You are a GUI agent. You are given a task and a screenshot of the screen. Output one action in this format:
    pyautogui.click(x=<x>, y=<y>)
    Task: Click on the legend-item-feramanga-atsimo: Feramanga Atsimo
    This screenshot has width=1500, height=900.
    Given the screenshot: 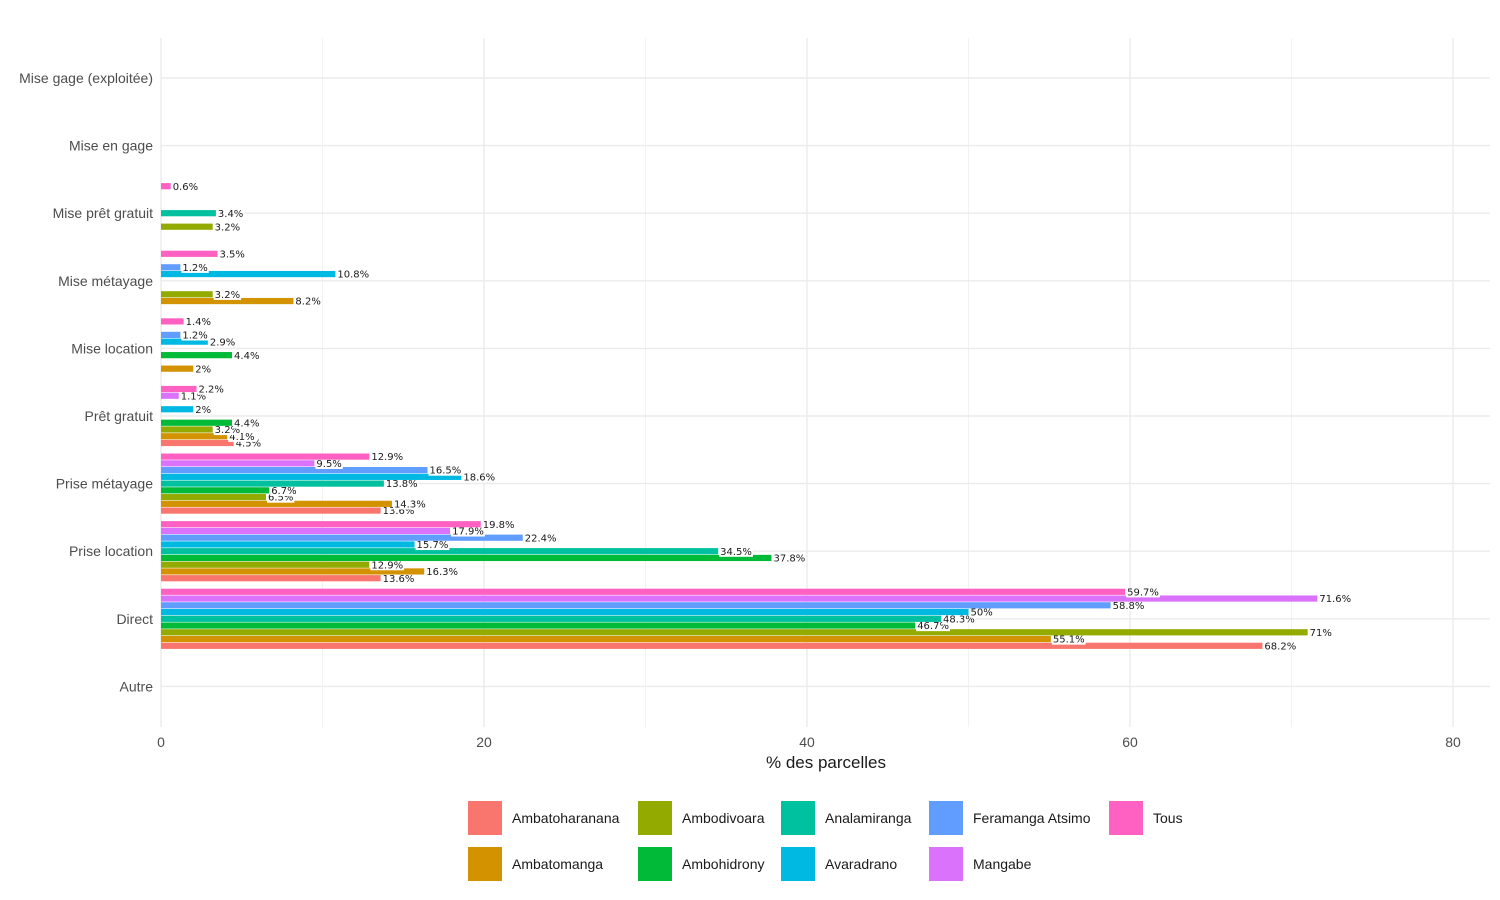 What is the action you would take?
    pyautogui.click(x=1010, y=818)
    